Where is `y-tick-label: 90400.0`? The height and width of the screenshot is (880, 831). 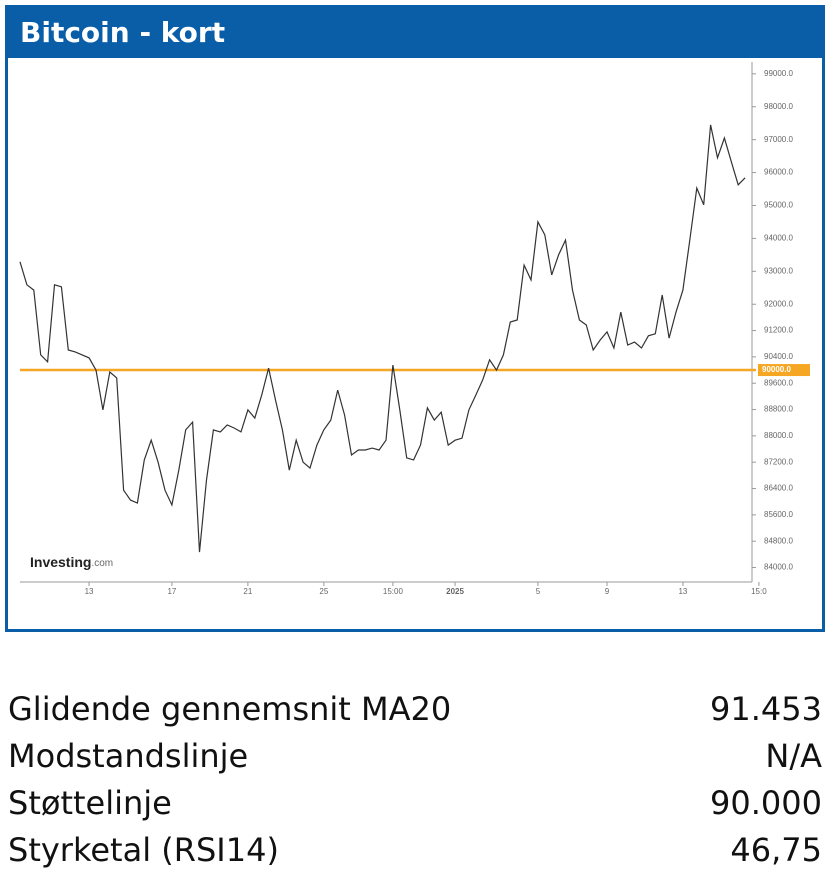
y-tick-label: 90400.0 is located at coordinates (778, 356).